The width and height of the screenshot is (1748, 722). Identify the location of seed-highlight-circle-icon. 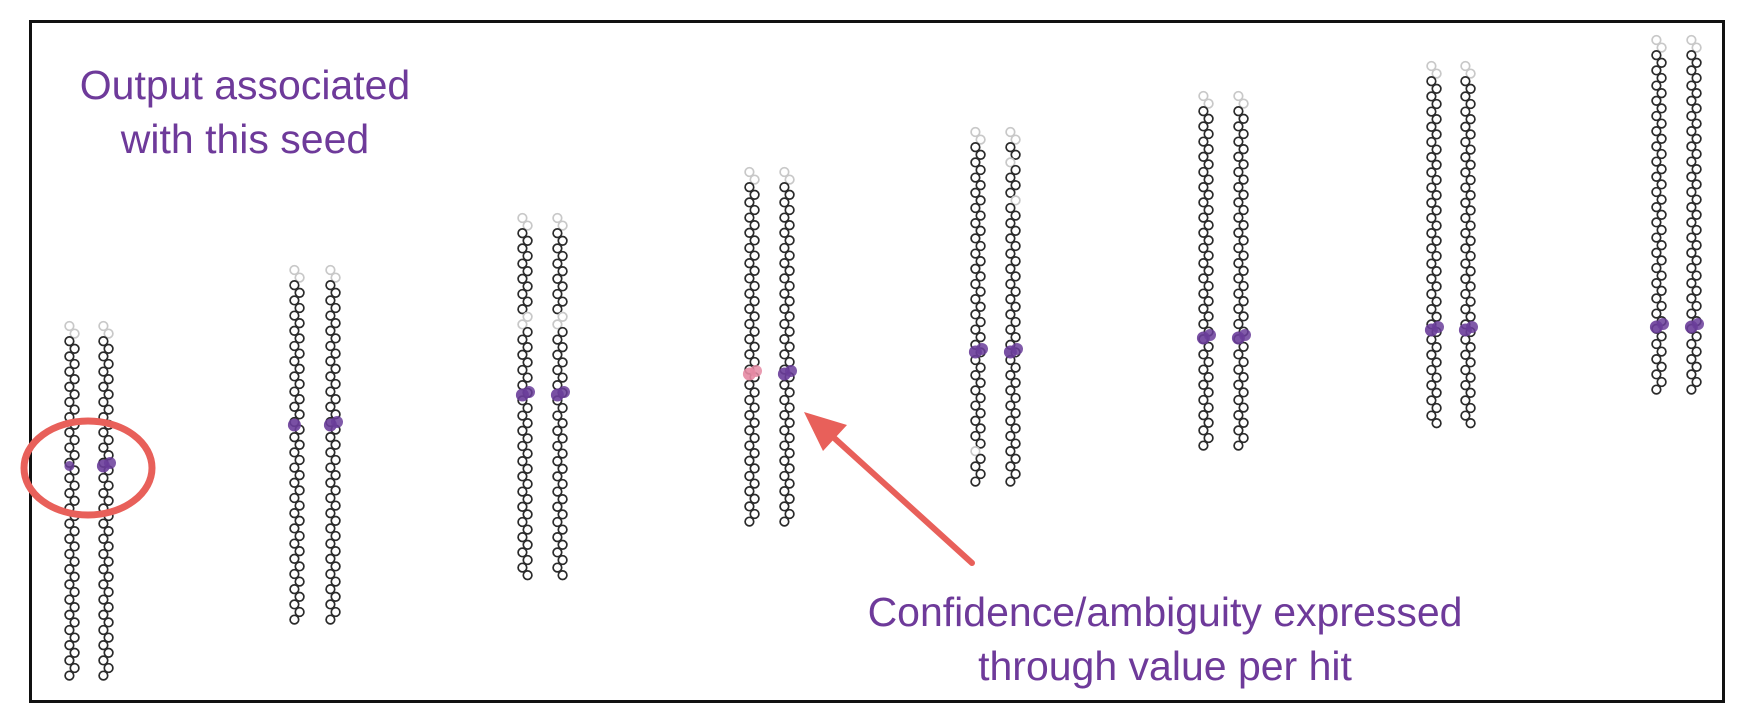
(88, 468).